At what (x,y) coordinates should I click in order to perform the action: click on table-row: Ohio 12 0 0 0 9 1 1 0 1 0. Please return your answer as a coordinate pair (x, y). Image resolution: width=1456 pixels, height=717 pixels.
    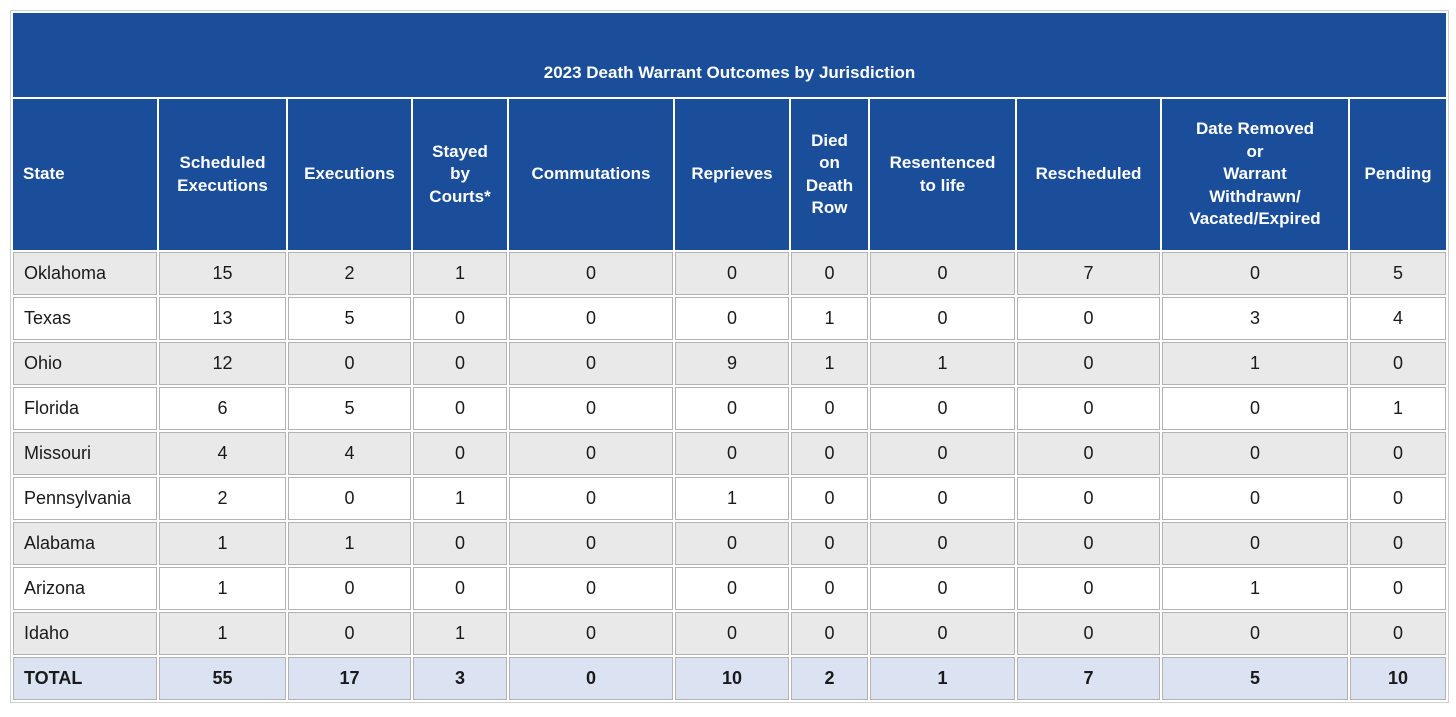
    Looking at the image, I should click on (730, 363).